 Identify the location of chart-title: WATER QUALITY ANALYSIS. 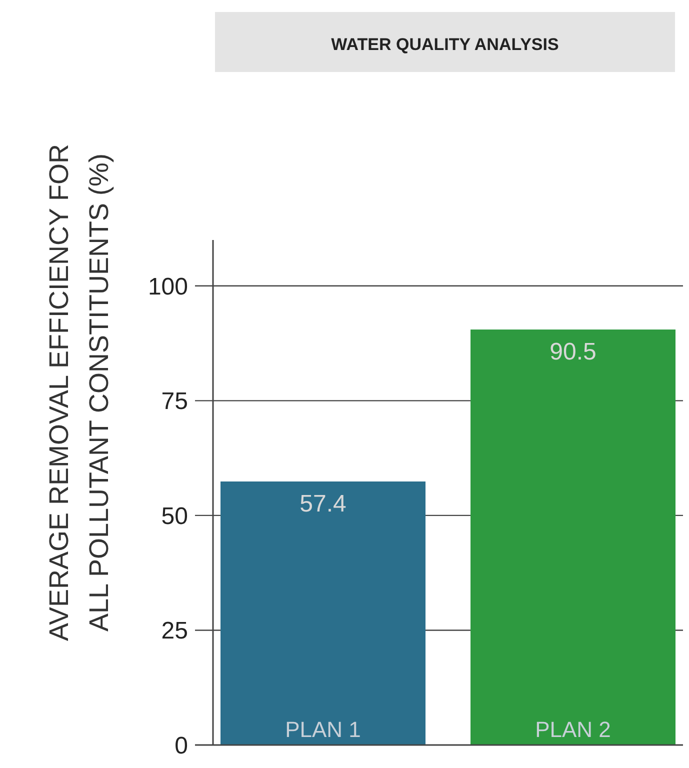
(445, 44).